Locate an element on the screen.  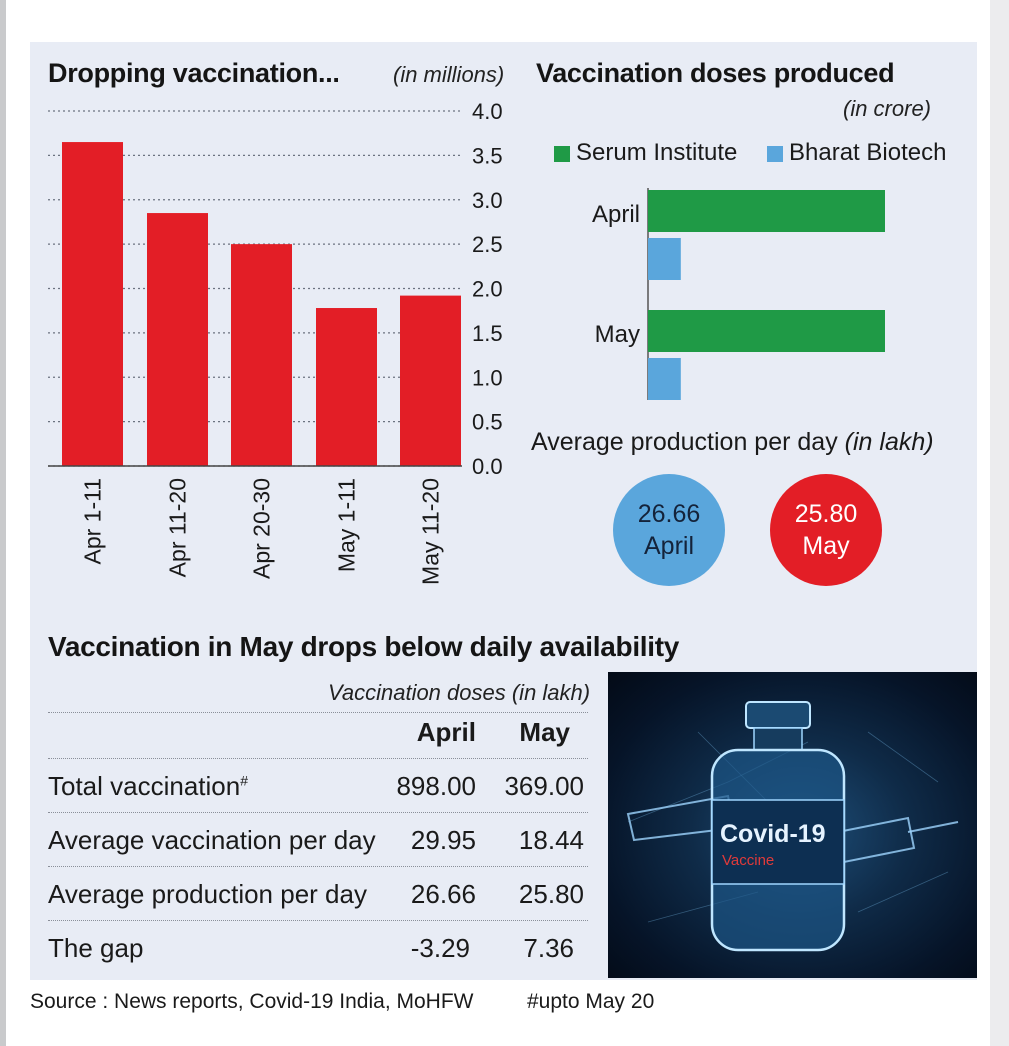
avg-production-unit: (in lakh) is located at coordinates (889, 442).